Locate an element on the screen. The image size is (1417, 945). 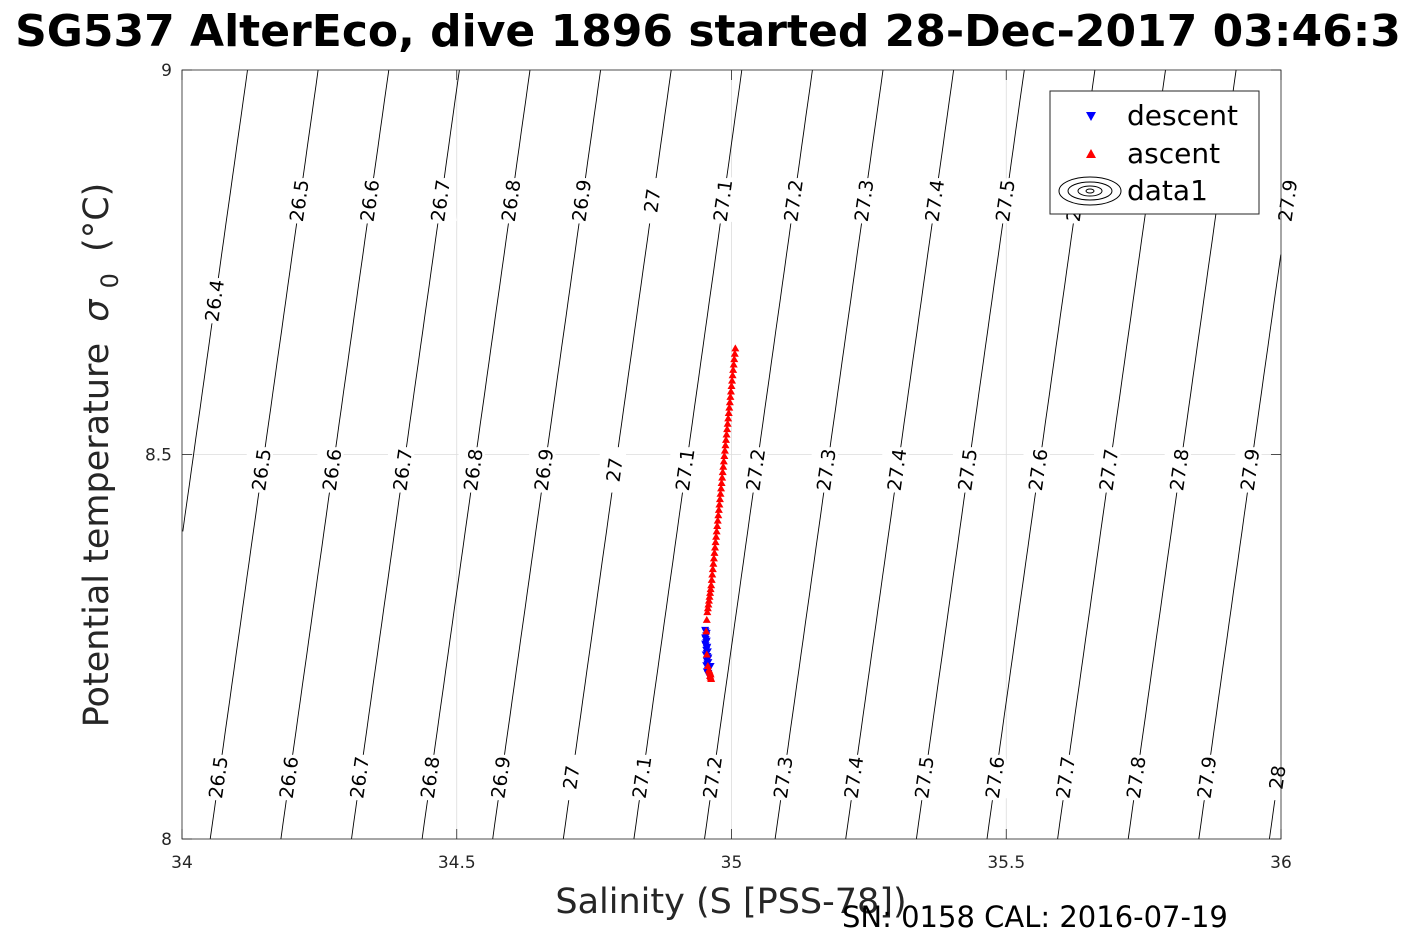
footer-serial-calibration: SN: 0158 CAL: 2016-07-19 is located at coordinates (1035, 917).